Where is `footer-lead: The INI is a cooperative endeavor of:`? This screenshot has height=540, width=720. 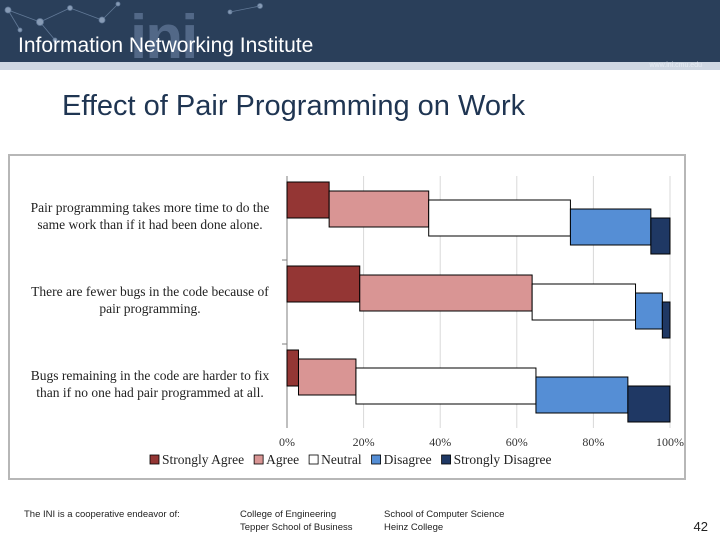 footer-lead: The INI is a cooperative endeavor of: is located at coordinates (102, 514).